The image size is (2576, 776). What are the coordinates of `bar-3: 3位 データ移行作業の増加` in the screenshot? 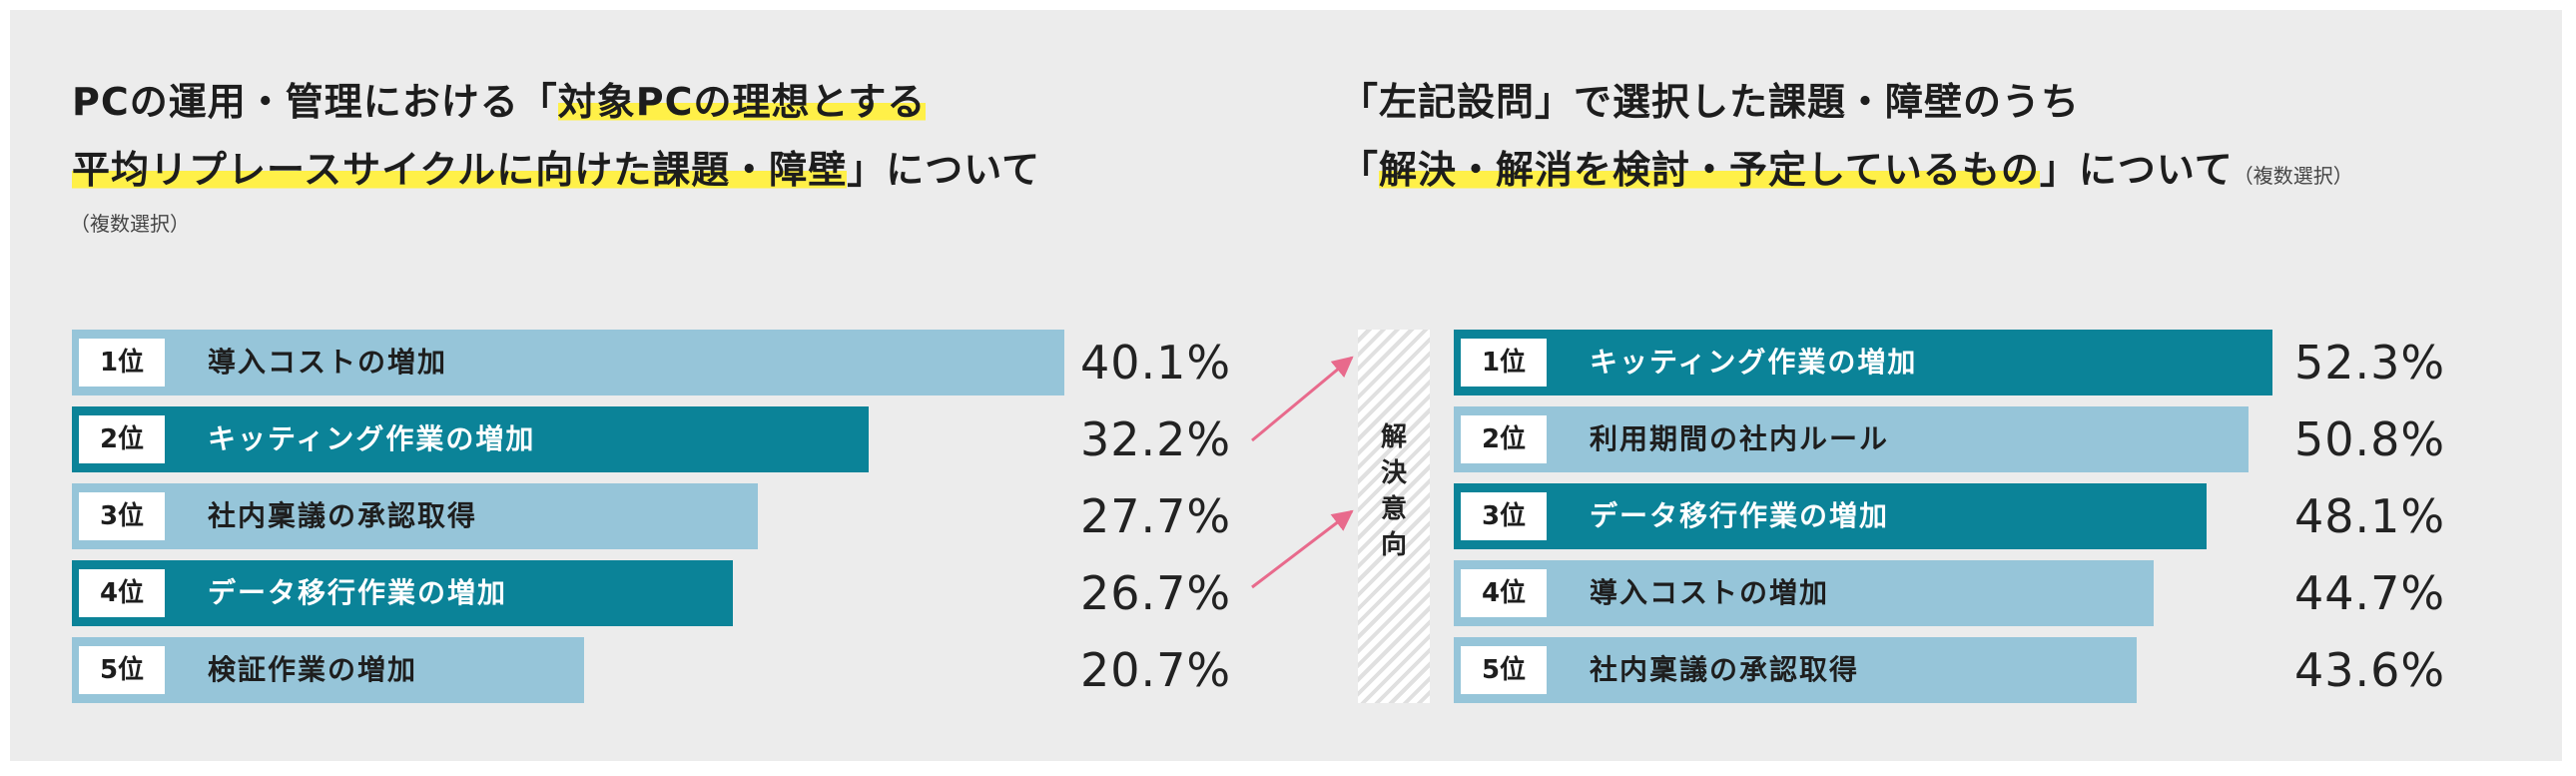 It's located at (1830, 516).